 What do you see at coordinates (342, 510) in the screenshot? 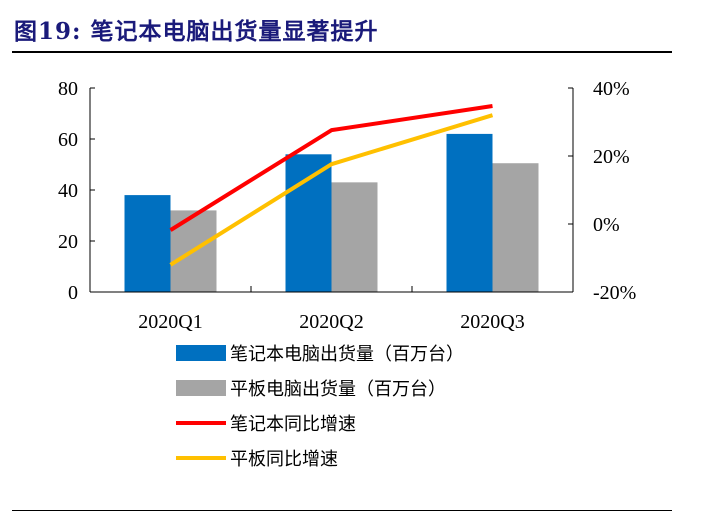
I see `bottom-divider` at bounding box center [342, 510].